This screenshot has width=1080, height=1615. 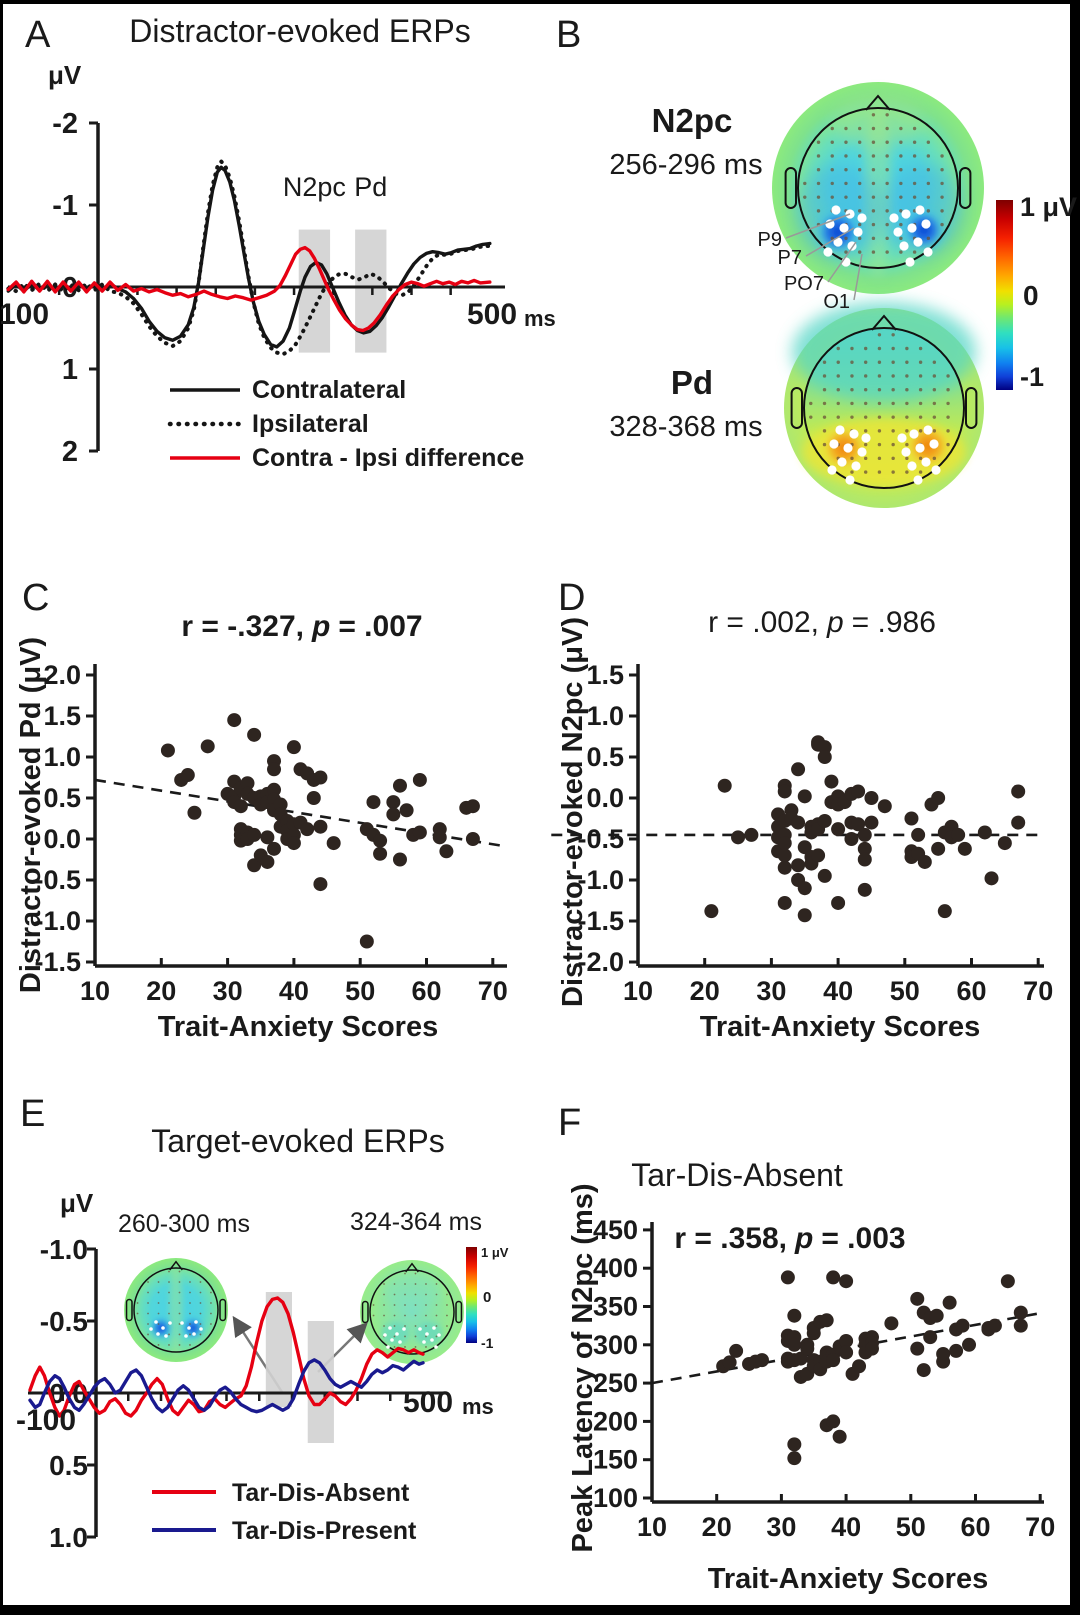 What do you see at coordinates (600, 880) in the screenshot?
I see `y-axis-tick-label: -1.0` at bounding box center [600, 880].